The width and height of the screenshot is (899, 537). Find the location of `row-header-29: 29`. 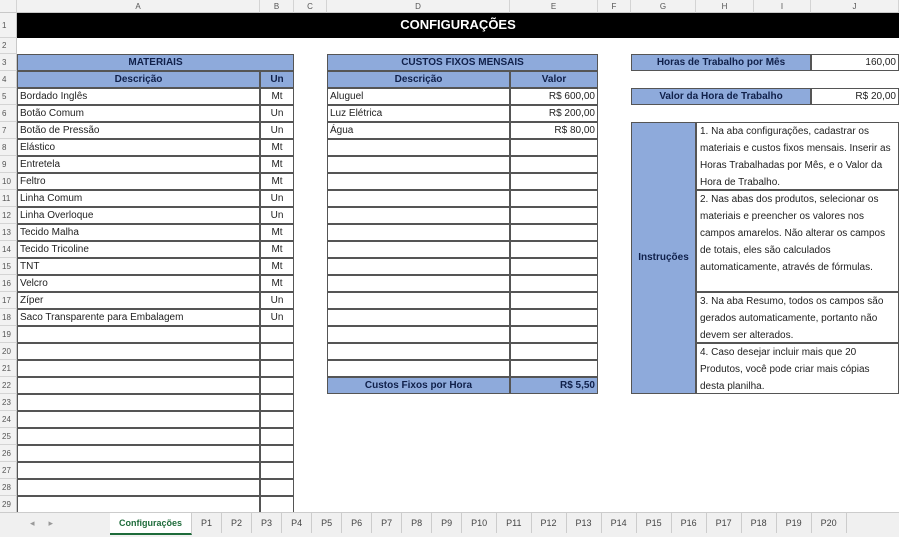

row-header-29: 29 is located at coordinates (8, 504).